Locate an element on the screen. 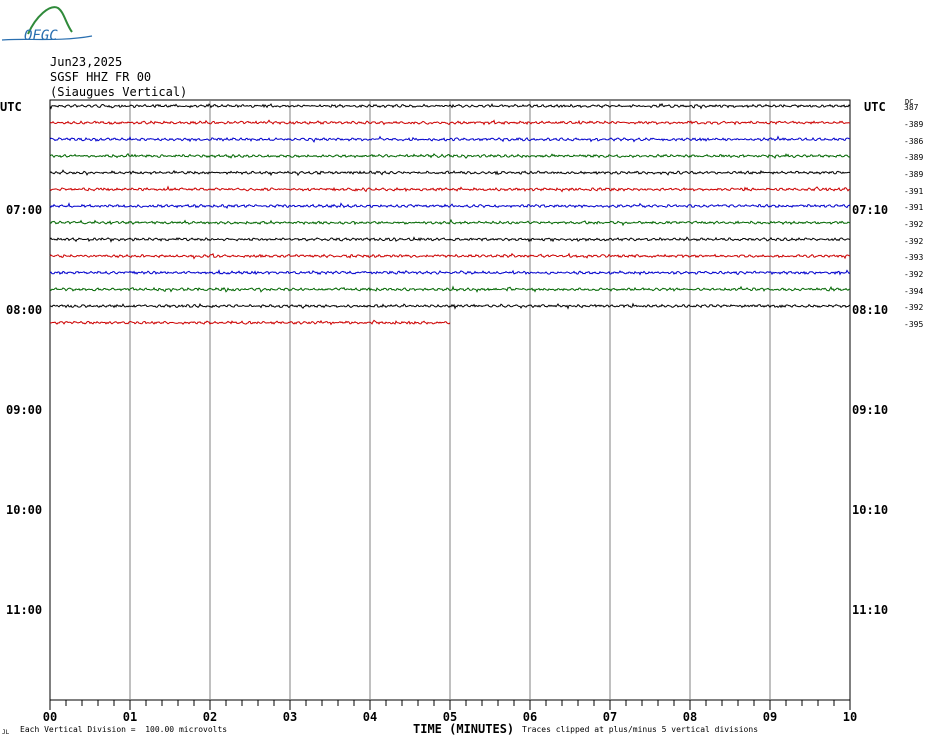 Image resolution: width=930 pixels, height=744 pixels. dc-label: DC is located at coordinates (909, 102).